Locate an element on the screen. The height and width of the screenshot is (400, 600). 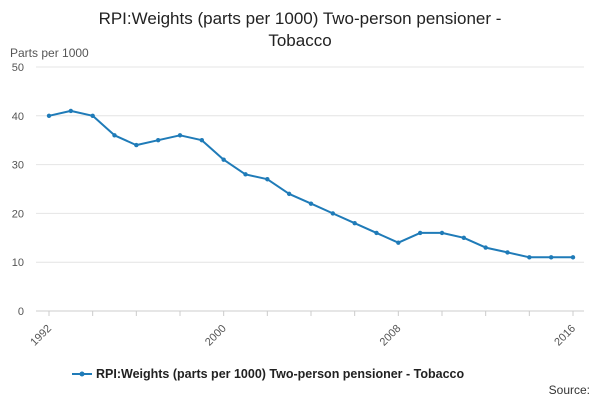
y-tick-label: 20 is located at coordinates (18, 214).